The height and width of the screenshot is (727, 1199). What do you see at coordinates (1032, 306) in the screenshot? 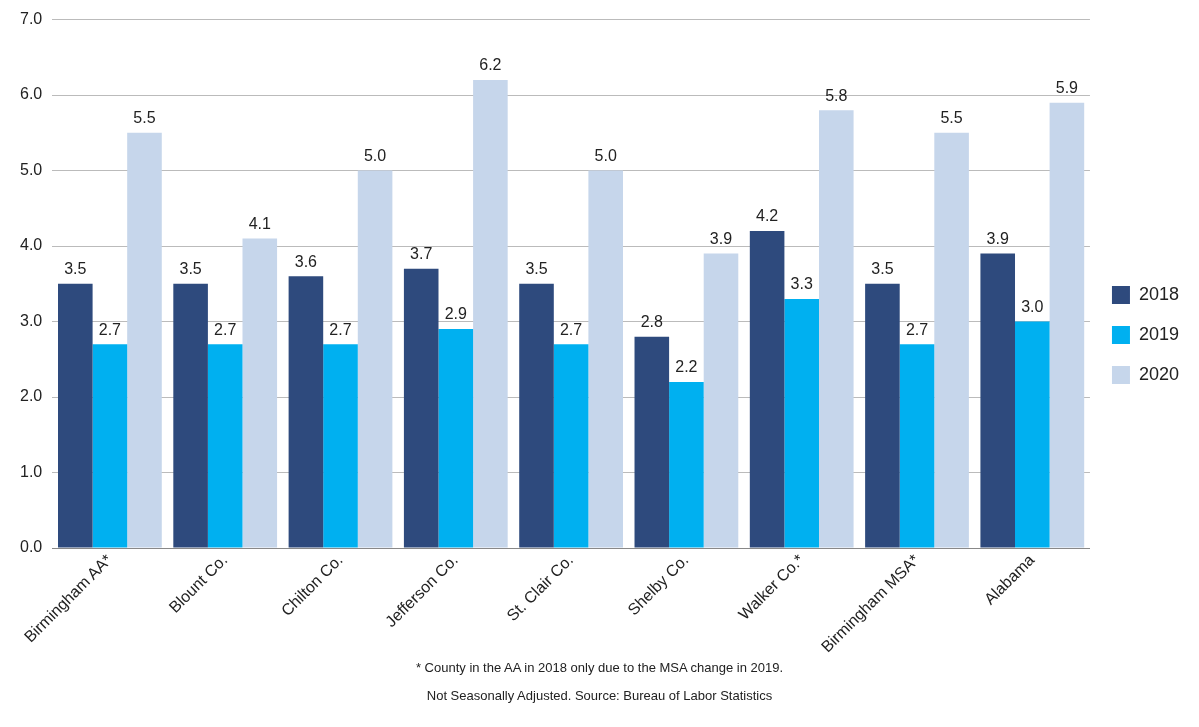
I see `data-label: 3.0` at bounding box center [1032, 306].